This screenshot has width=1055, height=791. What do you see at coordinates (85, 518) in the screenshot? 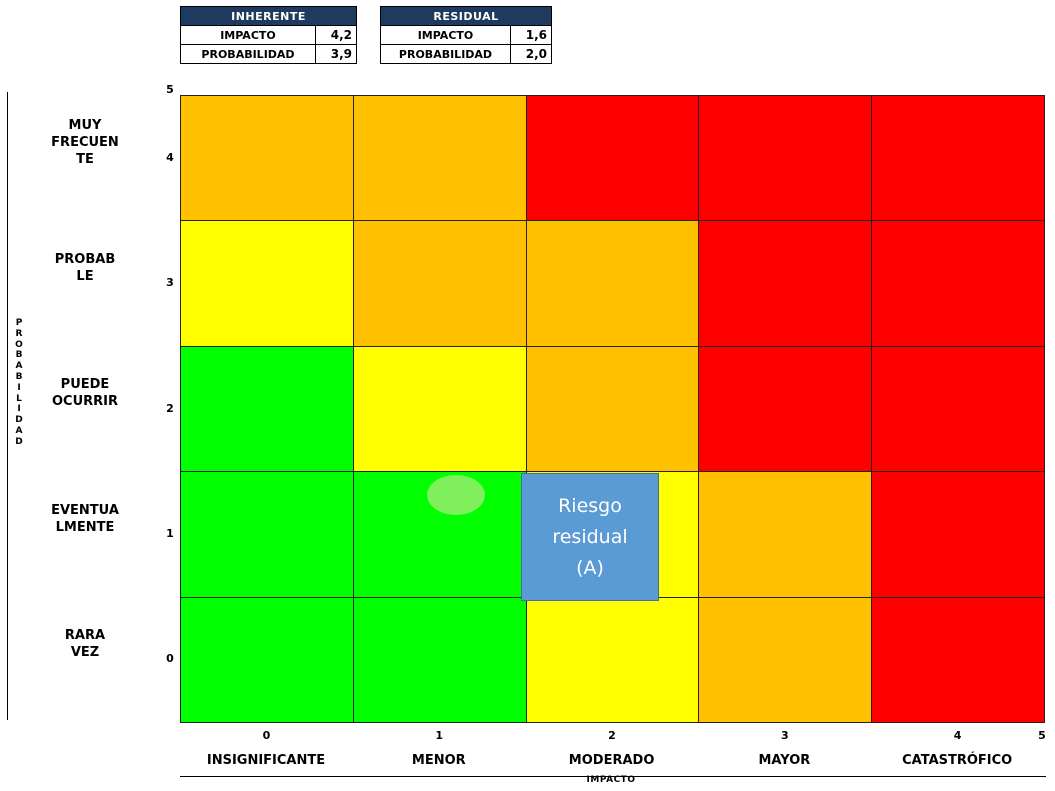
I see `row-label: EVENTUA LMENTE` at bounding box center [85, 518].